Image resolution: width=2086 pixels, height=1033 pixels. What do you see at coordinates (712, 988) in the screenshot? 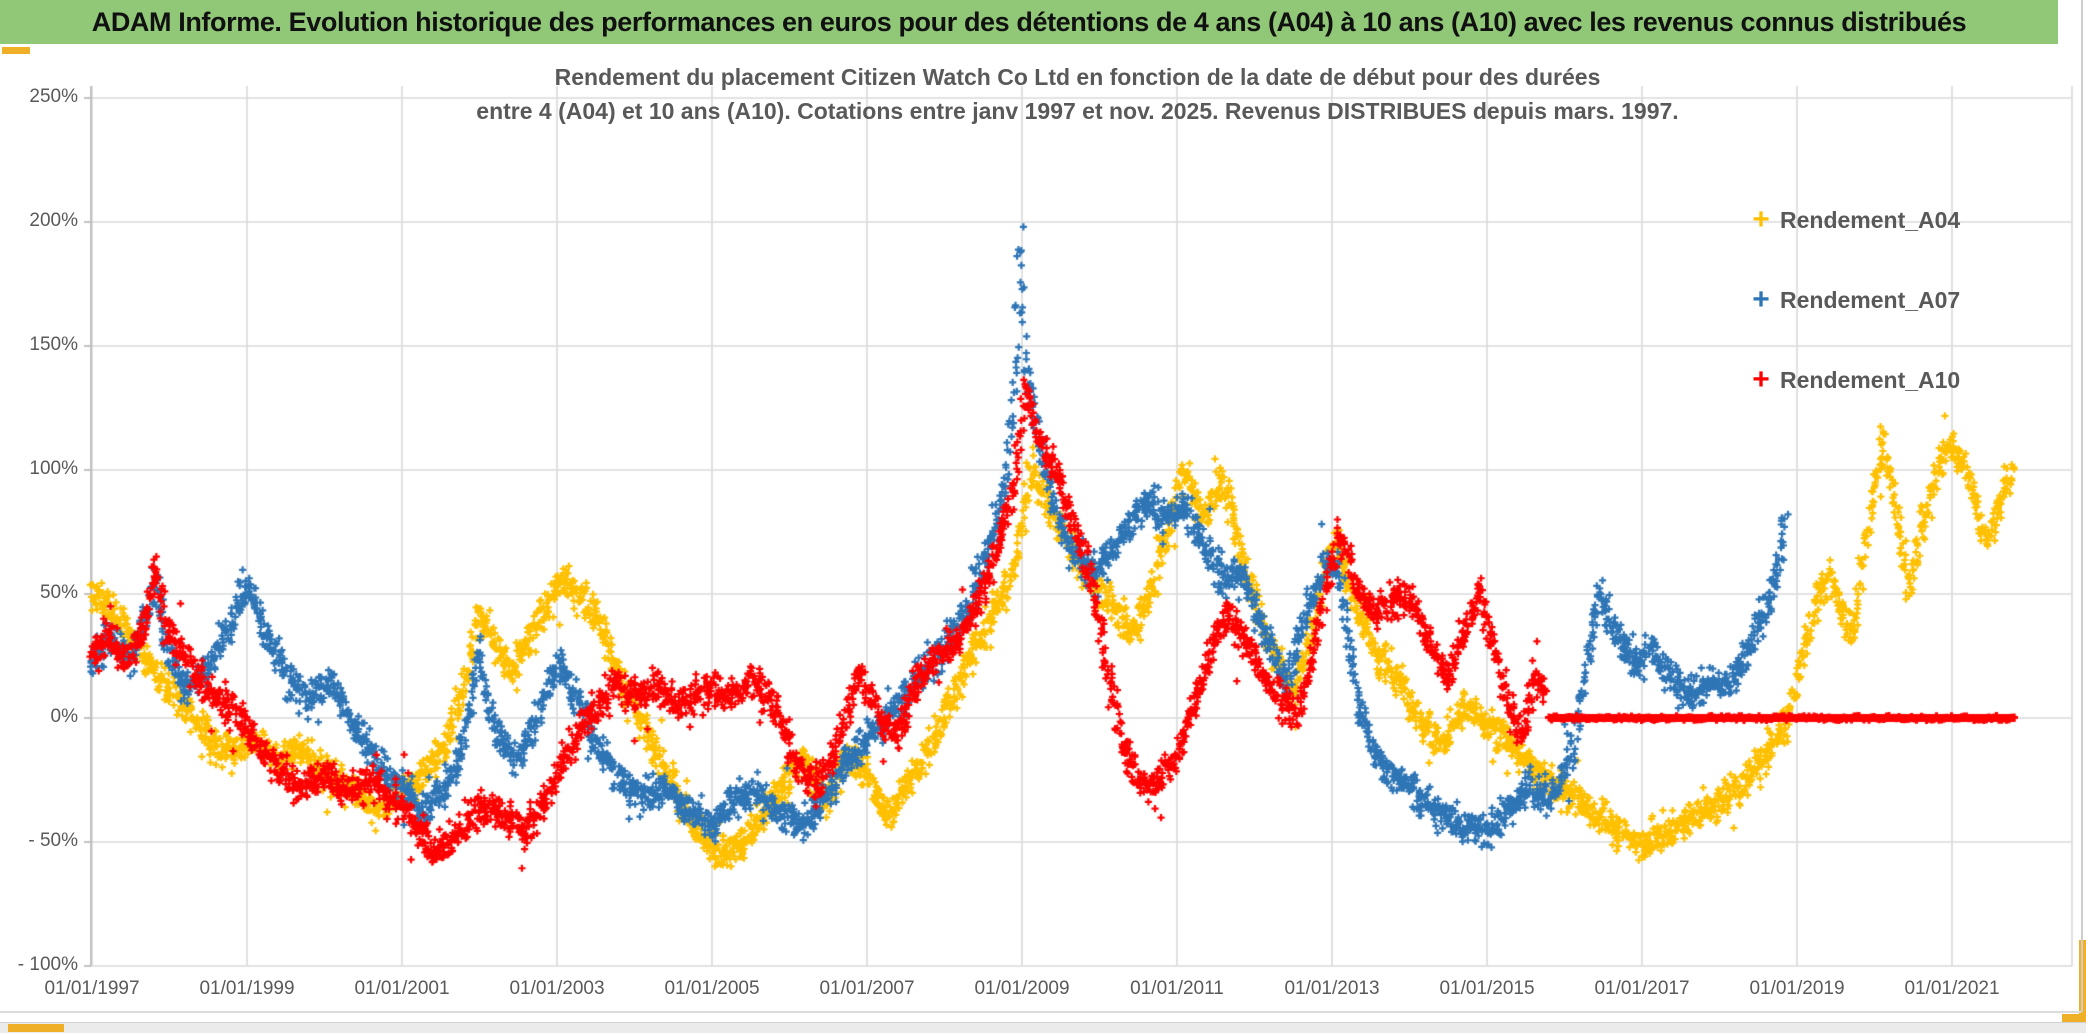
I see `x-tick-label: 01/01/2005` at bounding box center [712, 988].